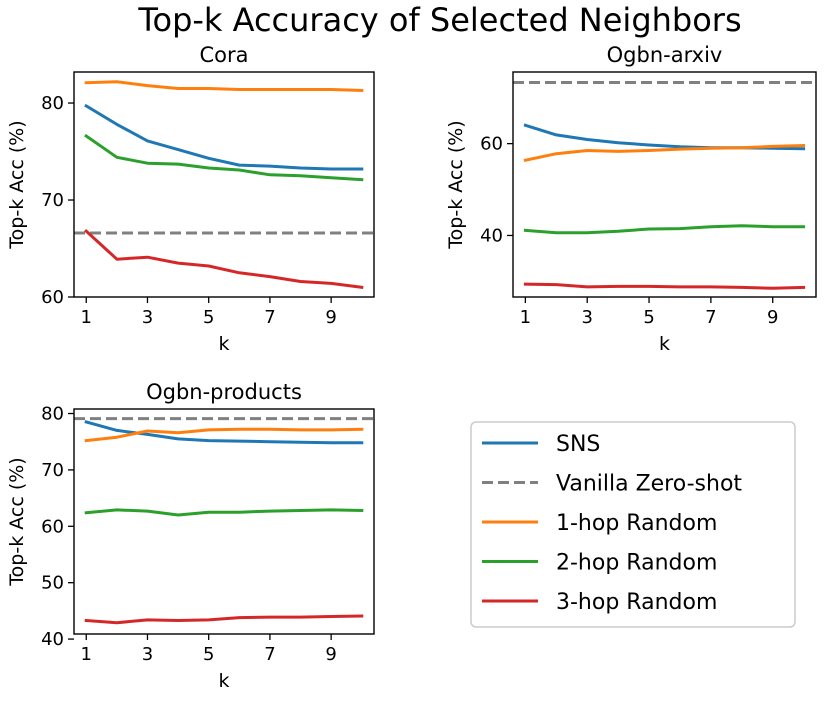 Image resolution: width=830 pixels, height=702 pixels. I want to click on panel-title: Ogbn-arxiv, so click(665, 55).